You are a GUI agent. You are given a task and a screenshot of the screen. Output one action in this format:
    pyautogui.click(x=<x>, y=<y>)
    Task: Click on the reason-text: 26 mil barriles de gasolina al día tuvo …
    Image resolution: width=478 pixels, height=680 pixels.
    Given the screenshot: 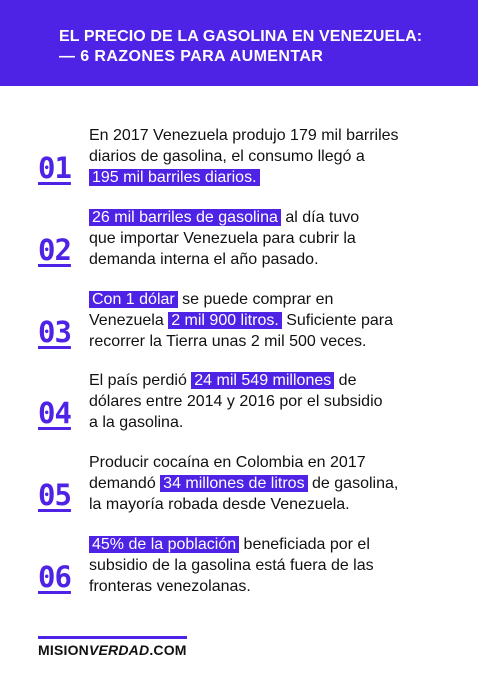 What is the action you would take?
    pyautogui.click(x=224, y=238)
    